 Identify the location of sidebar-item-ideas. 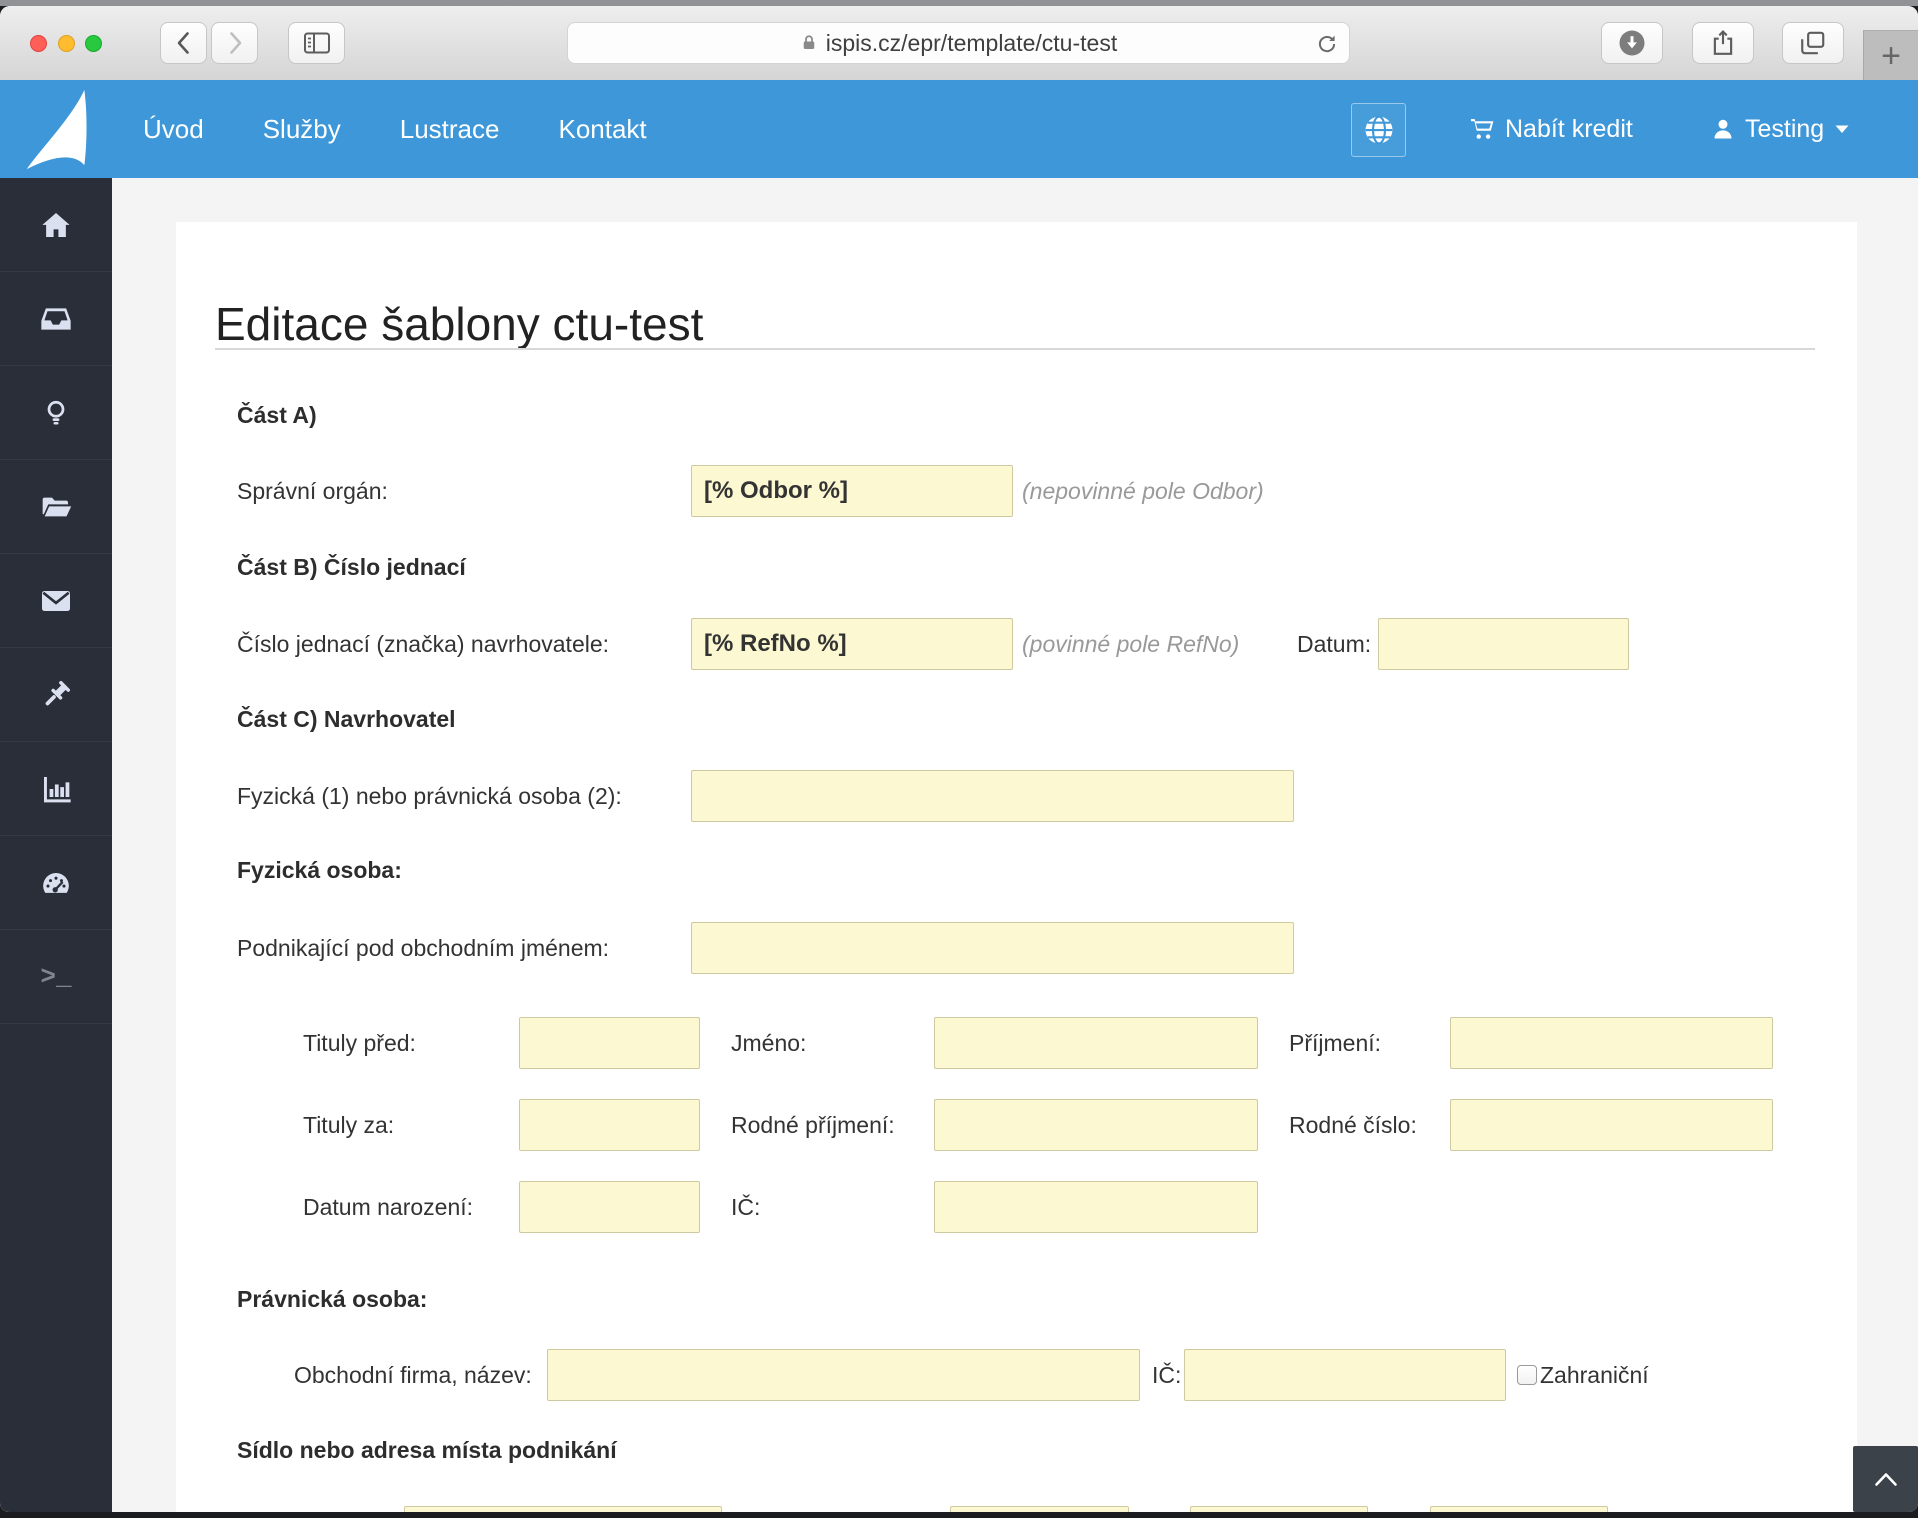
(56, 413).